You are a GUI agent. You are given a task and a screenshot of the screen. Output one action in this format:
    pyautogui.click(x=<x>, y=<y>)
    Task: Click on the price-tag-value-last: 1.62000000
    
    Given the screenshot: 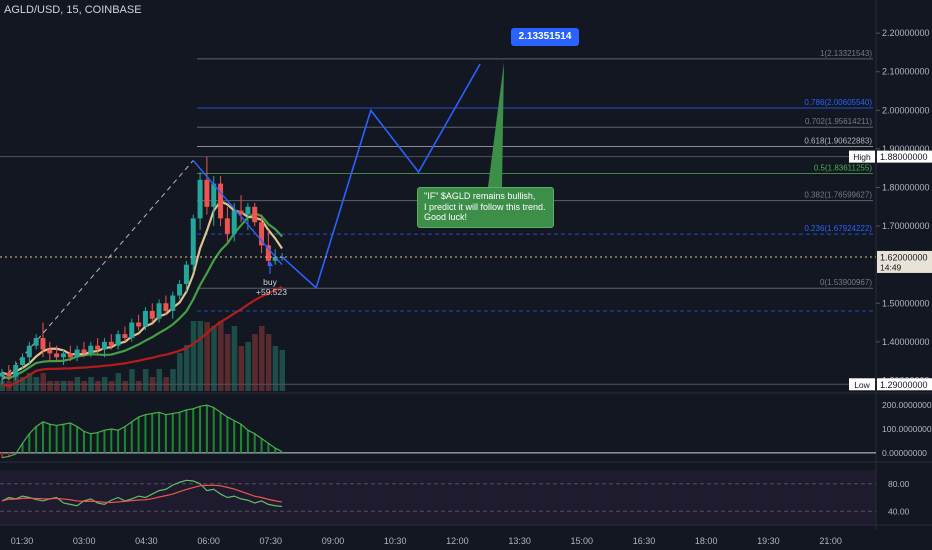 What is the action you would take?
    pyautogui.click(x=904, y=257)
    